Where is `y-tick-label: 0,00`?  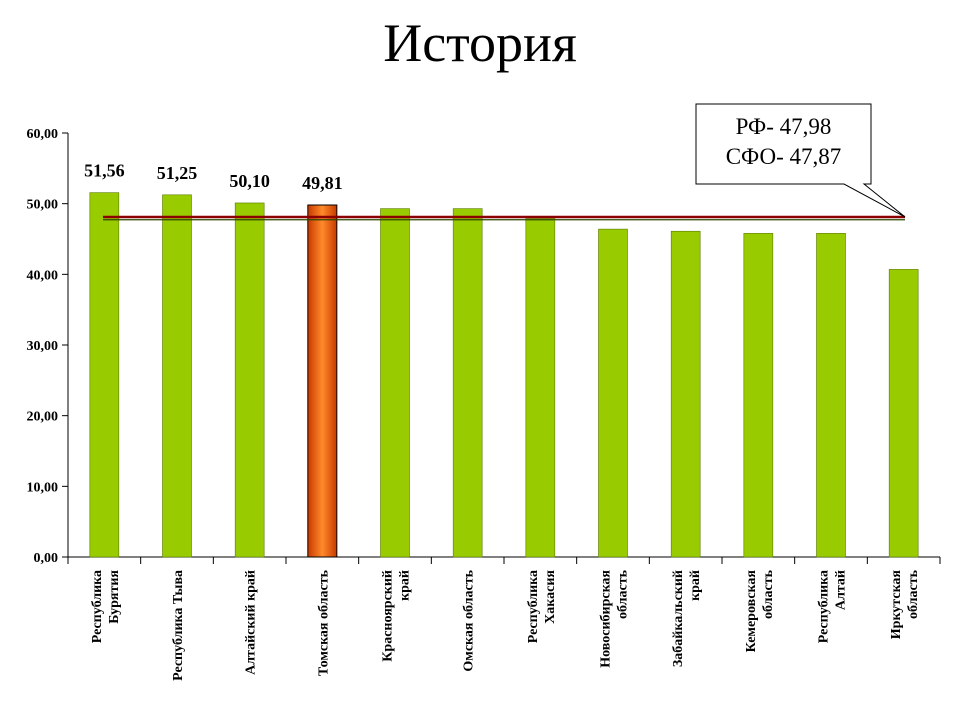 y-tick-label: 0,00 is located at coordinates (46, 558).